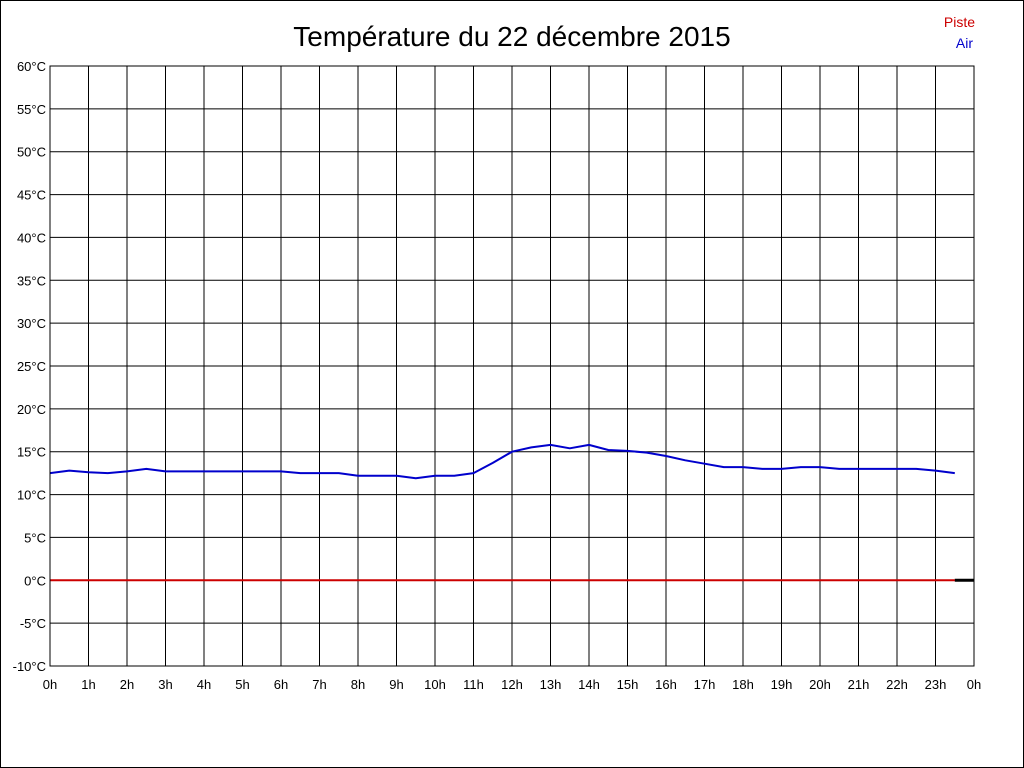  What do you see at coordinates (31, 109) in the screenshot?
I see `y-tick-label: 55°C` at bounding box center [31, 109].